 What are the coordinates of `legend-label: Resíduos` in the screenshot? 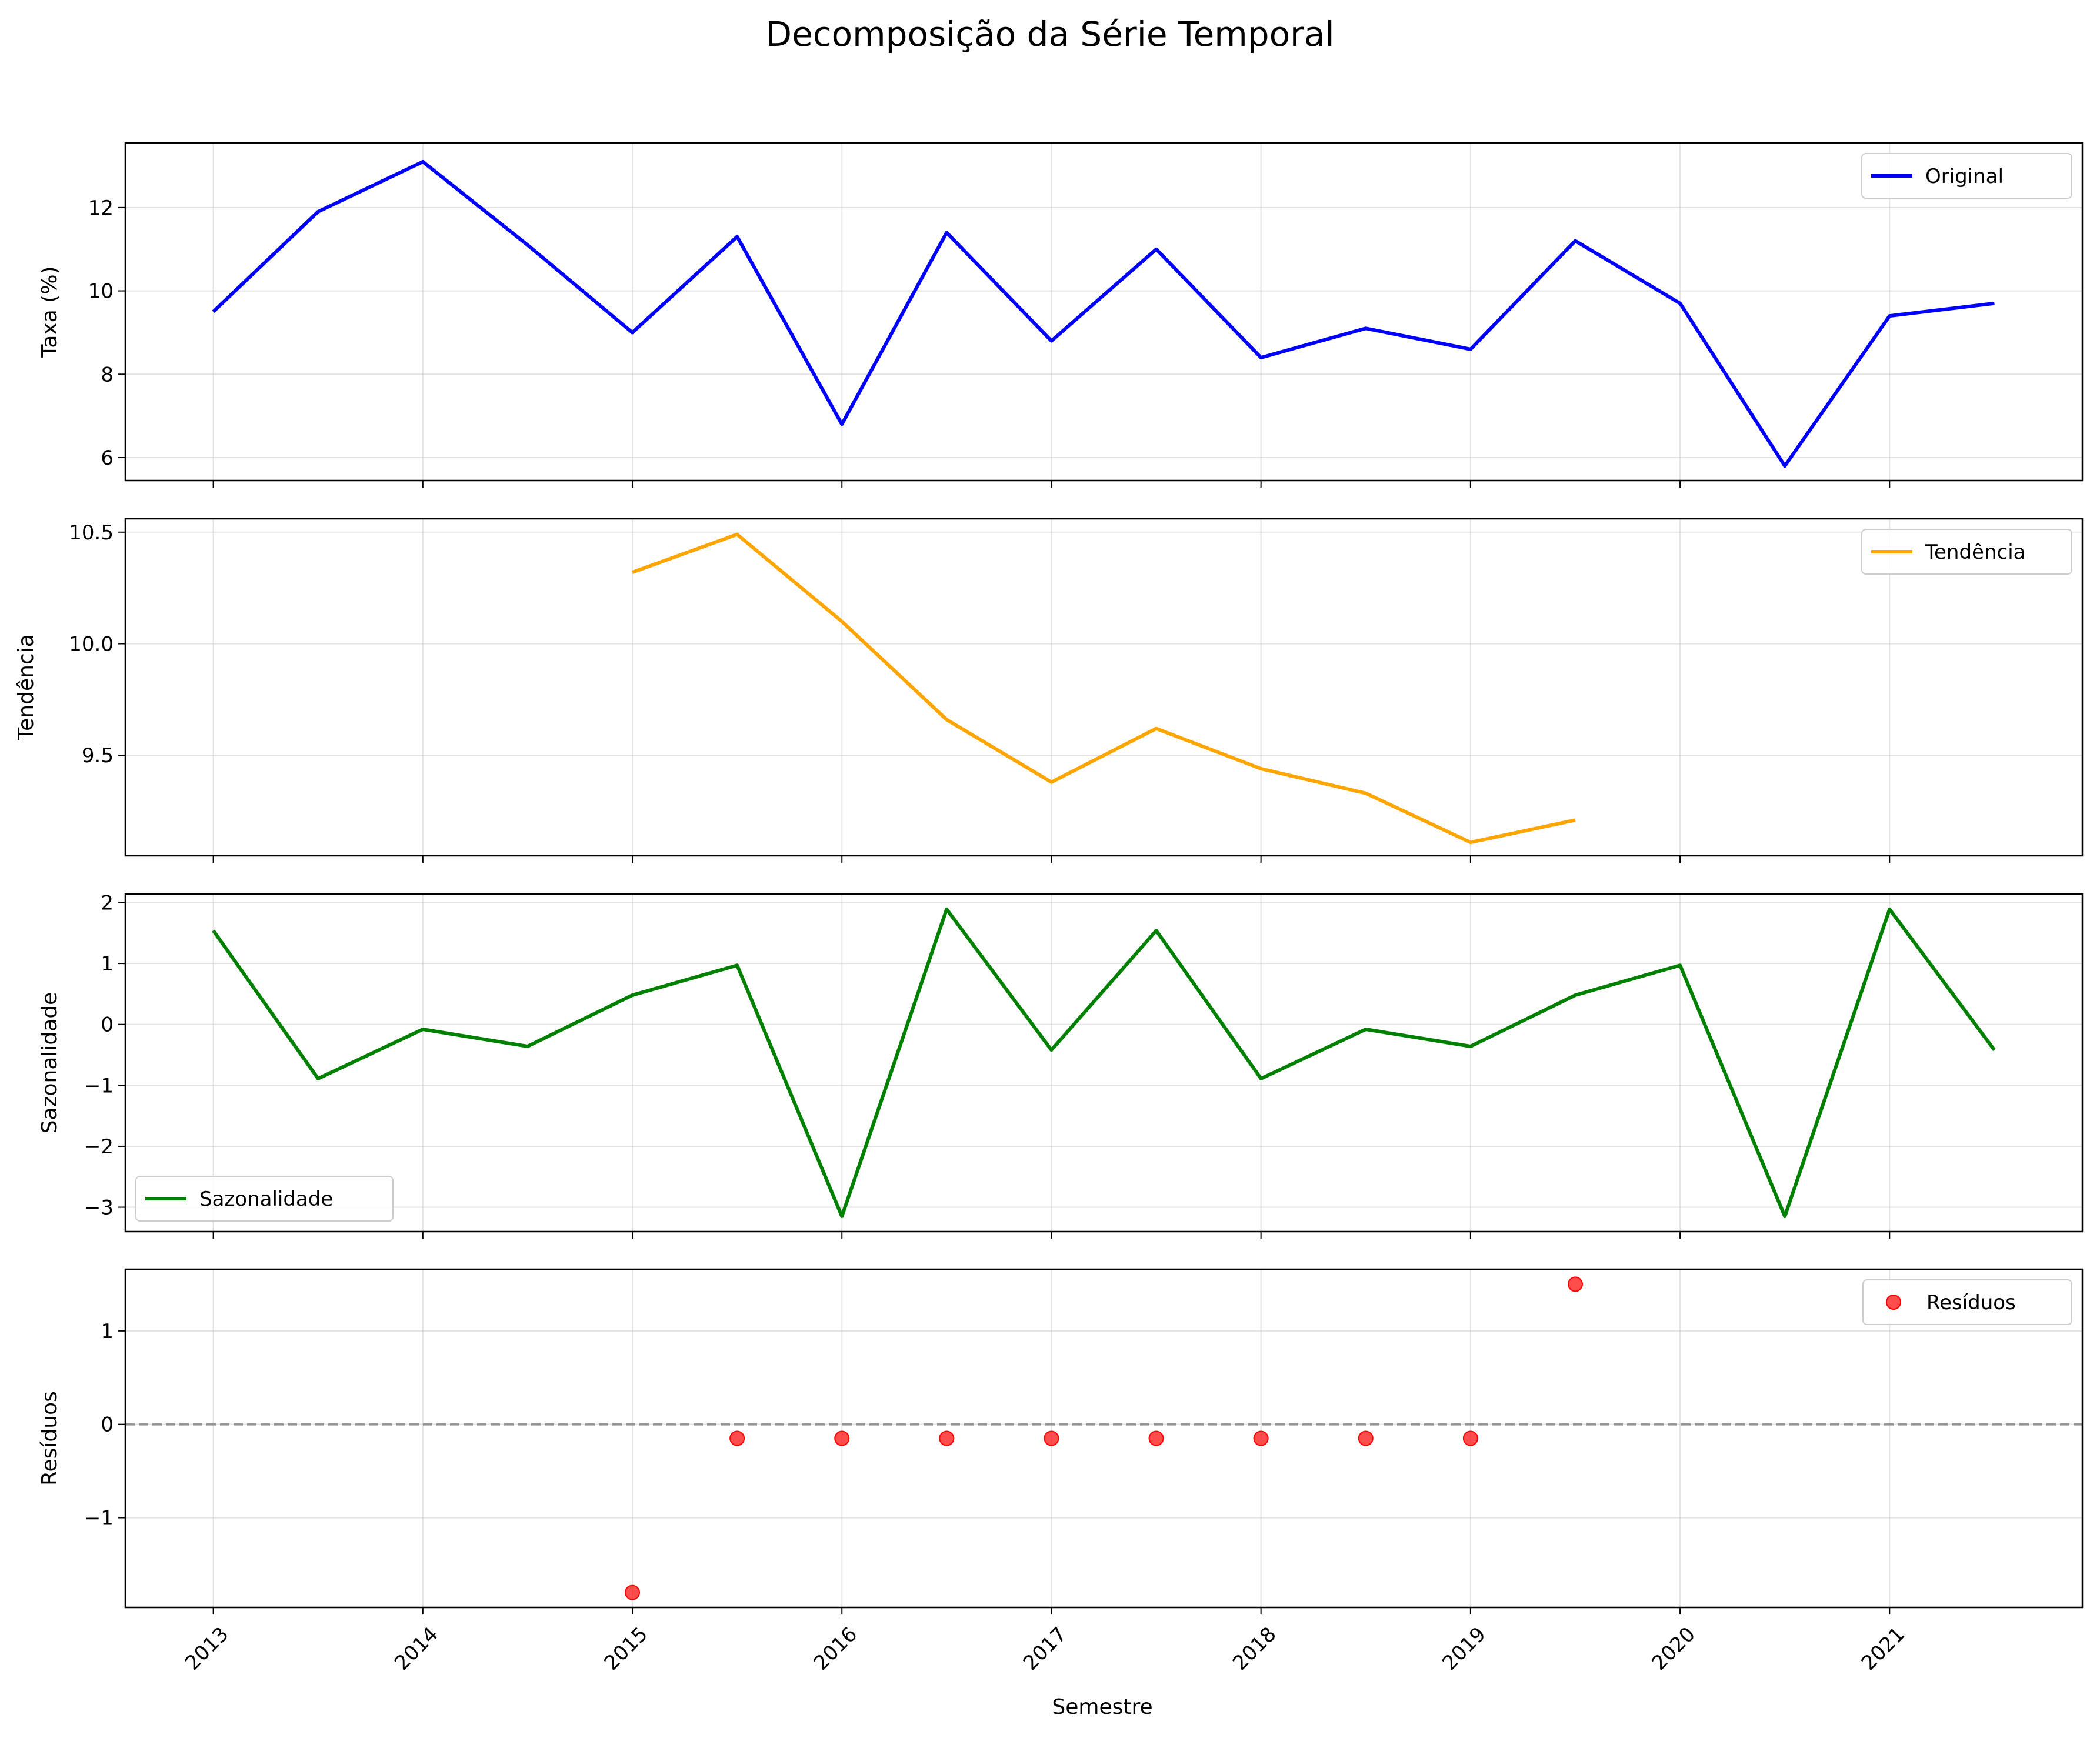 It's located at (1971, 1303).